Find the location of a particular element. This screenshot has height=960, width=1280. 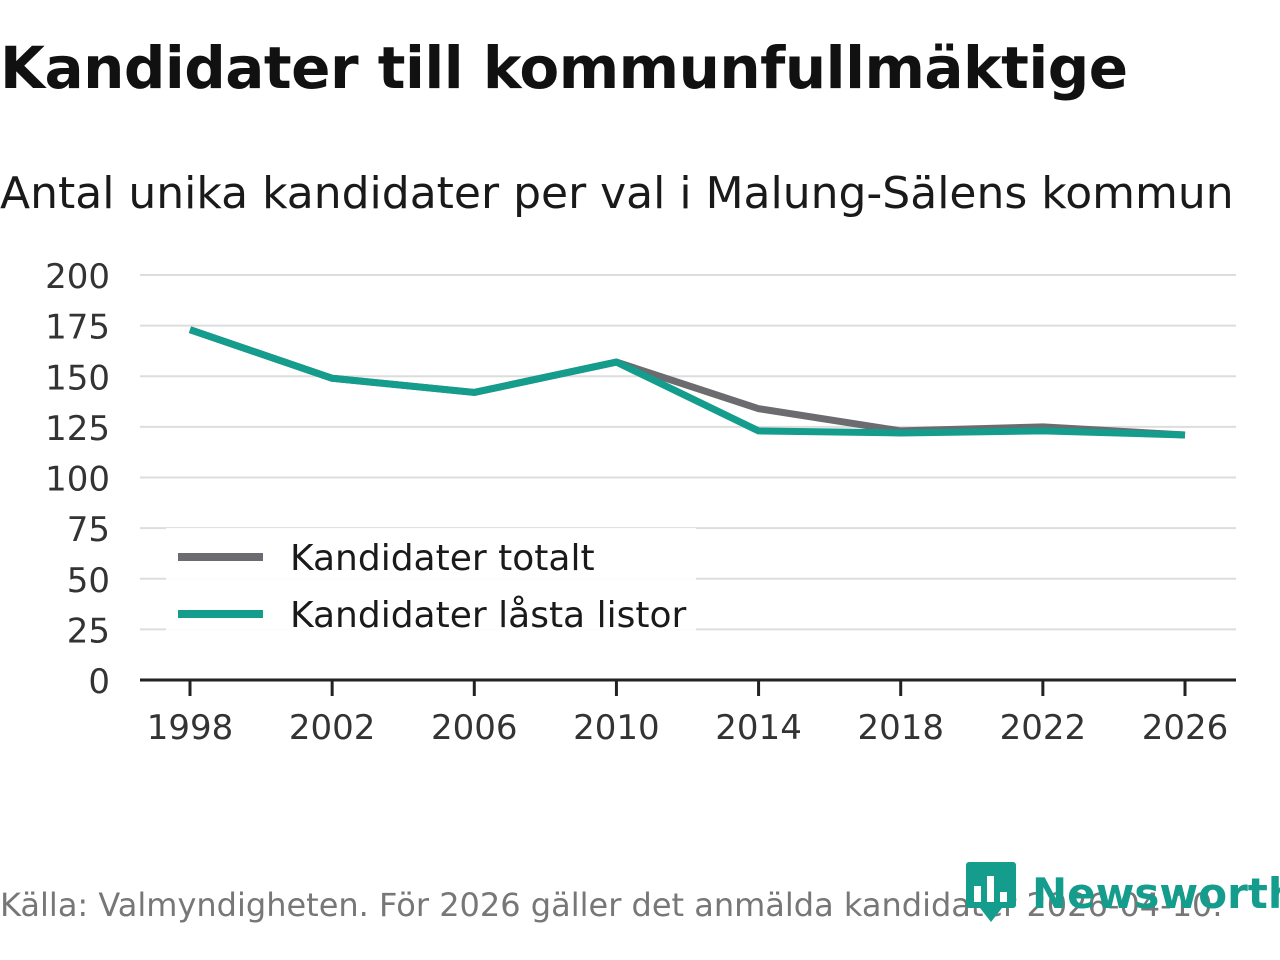

x-tick-label: 2006 is located at coordinates (474, 728).